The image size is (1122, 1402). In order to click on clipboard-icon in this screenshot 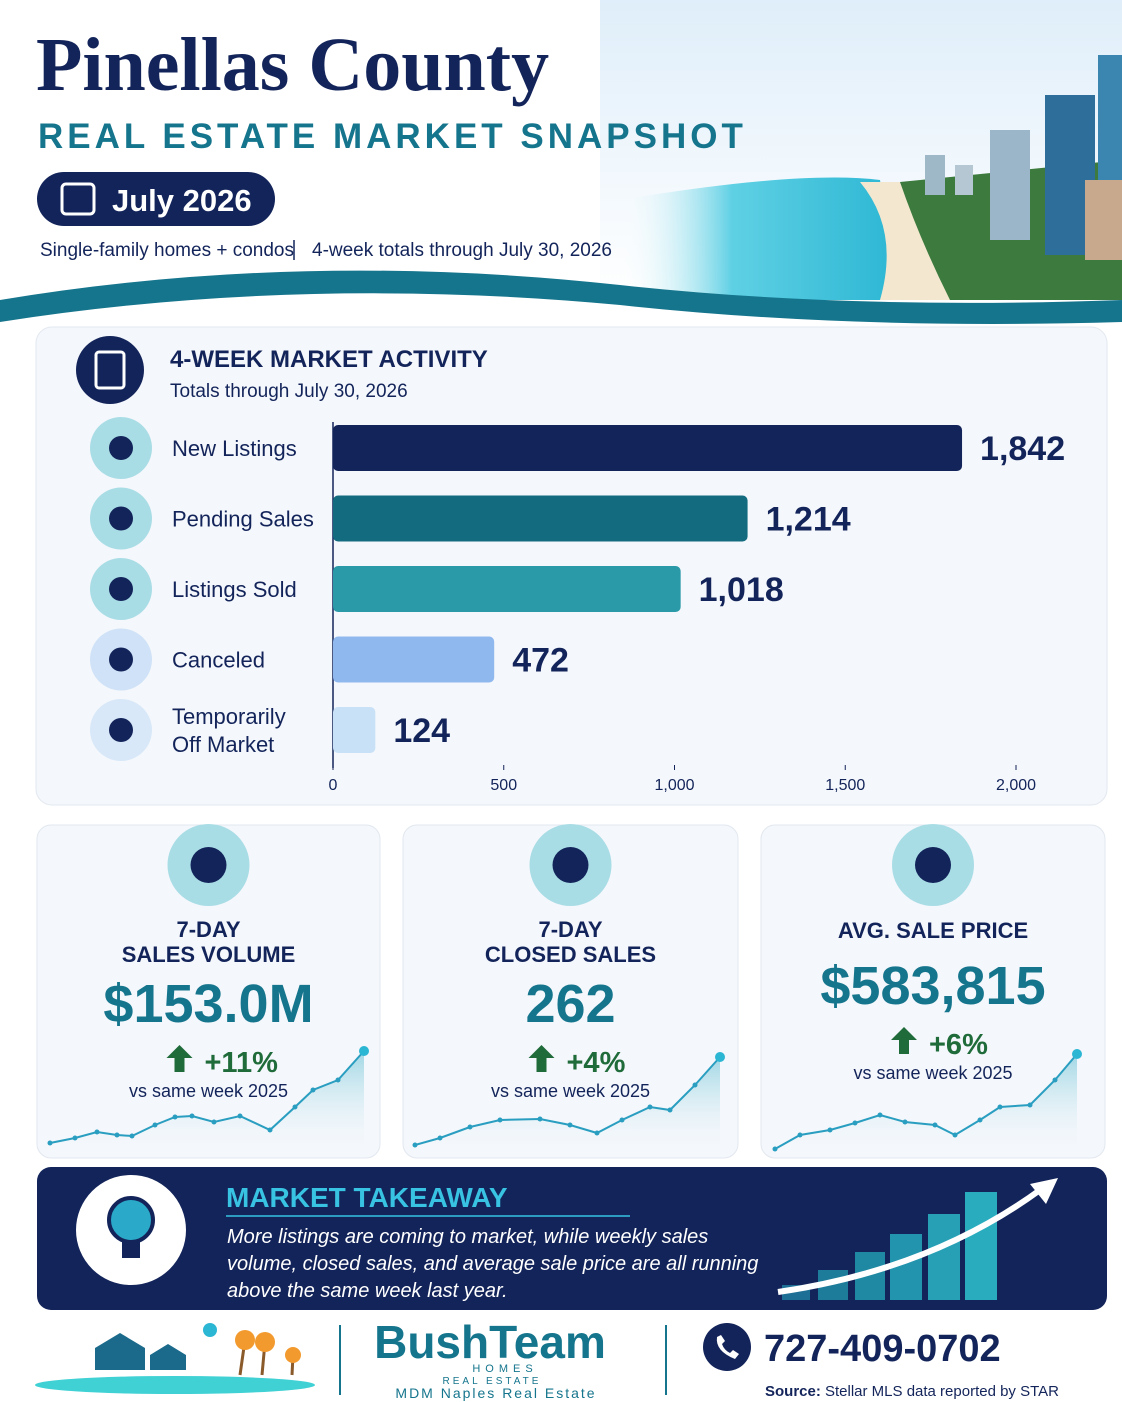, I will do `click(110, 370)`.